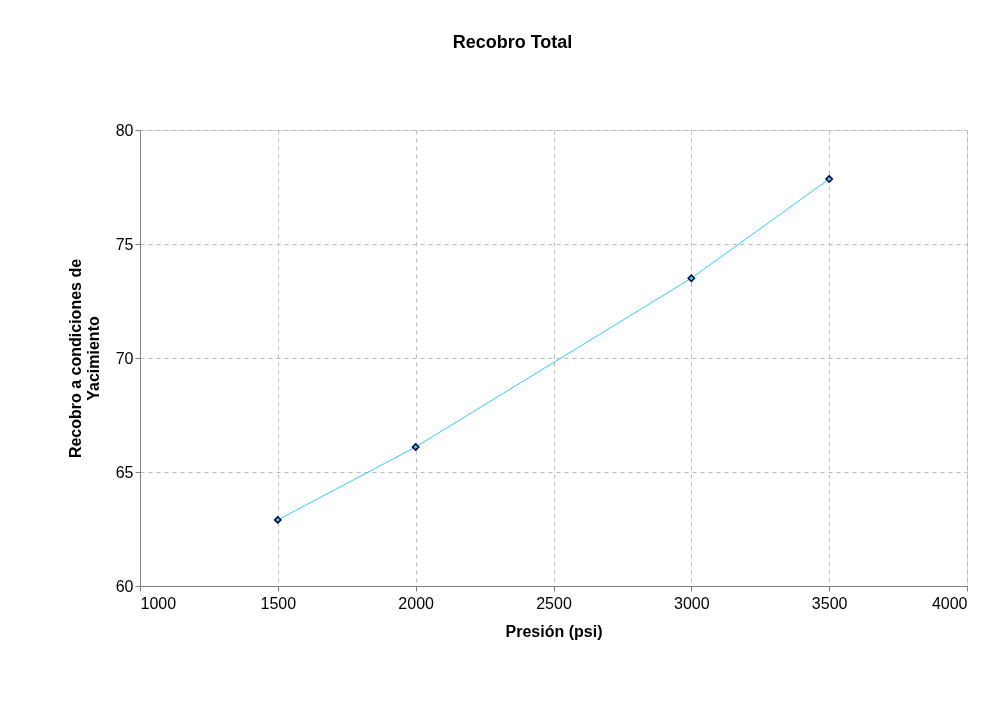 This screenshot has width=1002, height=705. What do you see at coordinates (554, 631) in the screenshot?
I see `x-axis-title: Presión (psi)` at bounding box center [554, 631].